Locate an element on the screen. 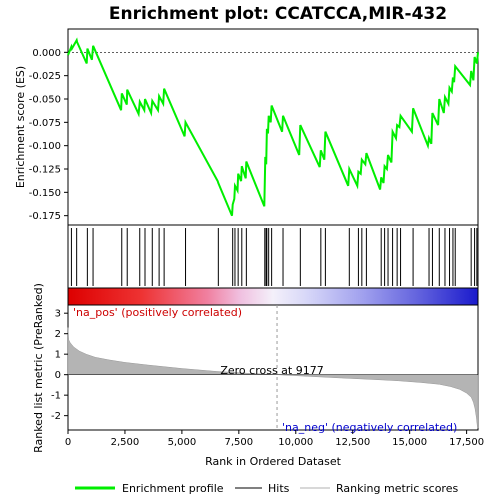 The image size is (500, 500). x-tick-label: 0 is located at coordinates (68, 442).